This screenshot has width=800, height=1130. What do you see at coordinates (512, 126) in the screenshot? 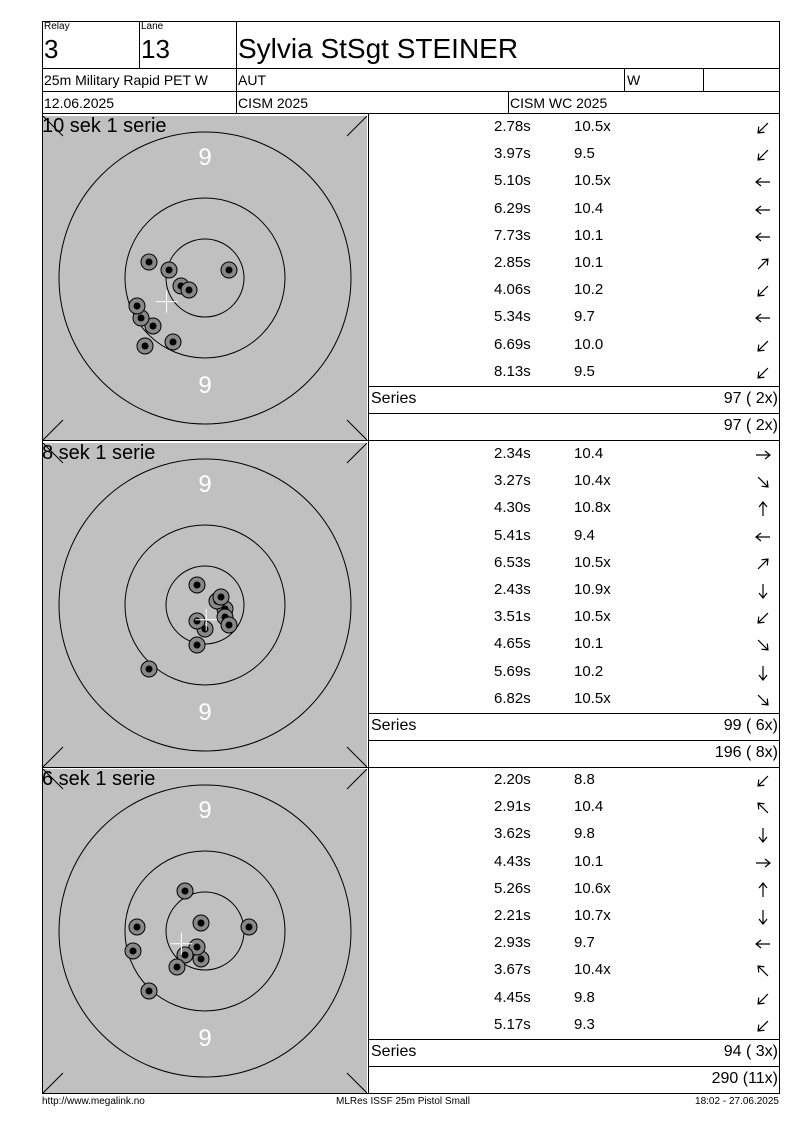
I see `shot-time: 2.78s` at bounding box center [512, 126].